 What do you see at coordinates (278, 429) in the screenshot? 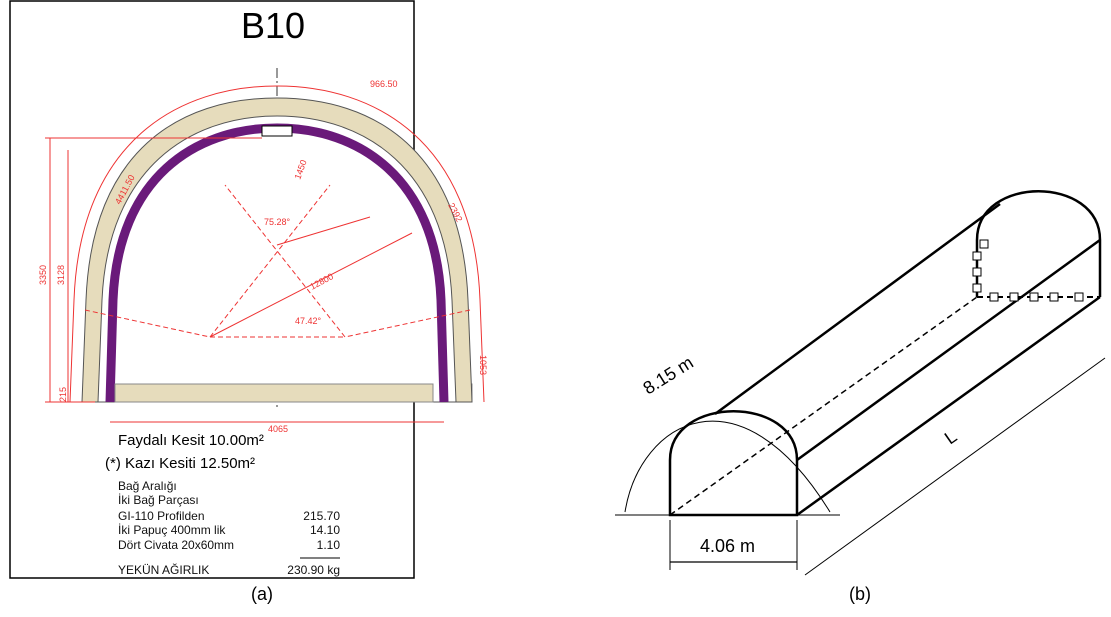
I see `dim-label: 4065` at bounding box center [278, 429].